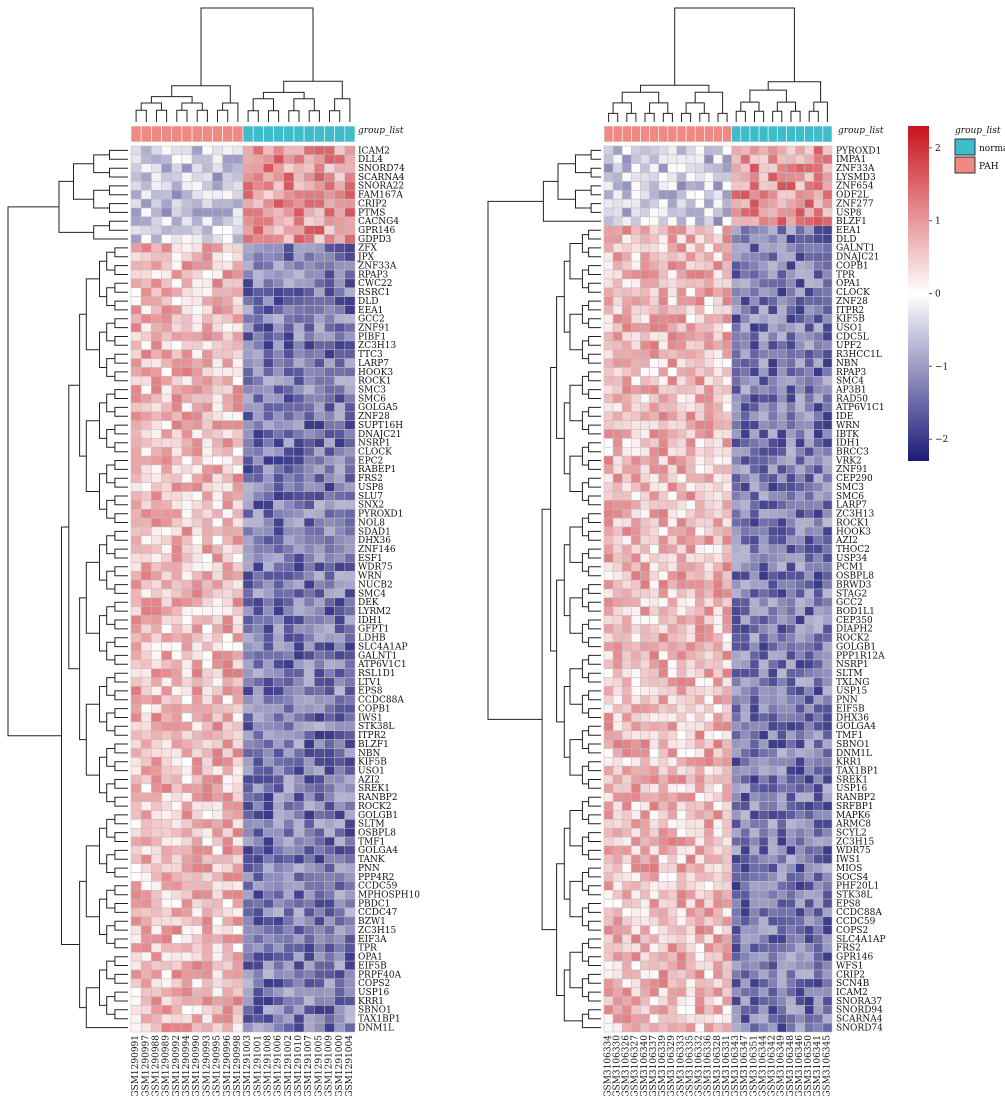 The image size is (1005, 1096). I want to click on row-label: EPS8, so click(370, 692).